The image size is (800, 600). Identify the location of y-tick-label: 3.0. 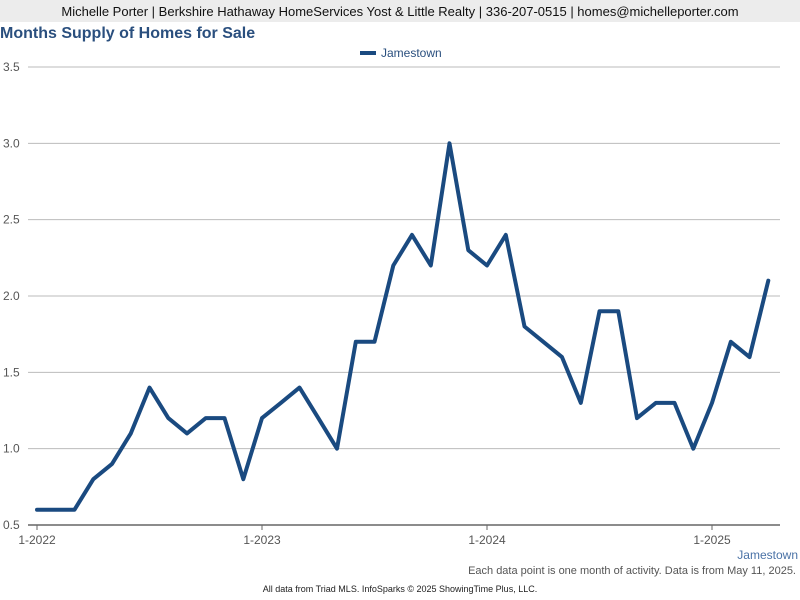
(11, 143).